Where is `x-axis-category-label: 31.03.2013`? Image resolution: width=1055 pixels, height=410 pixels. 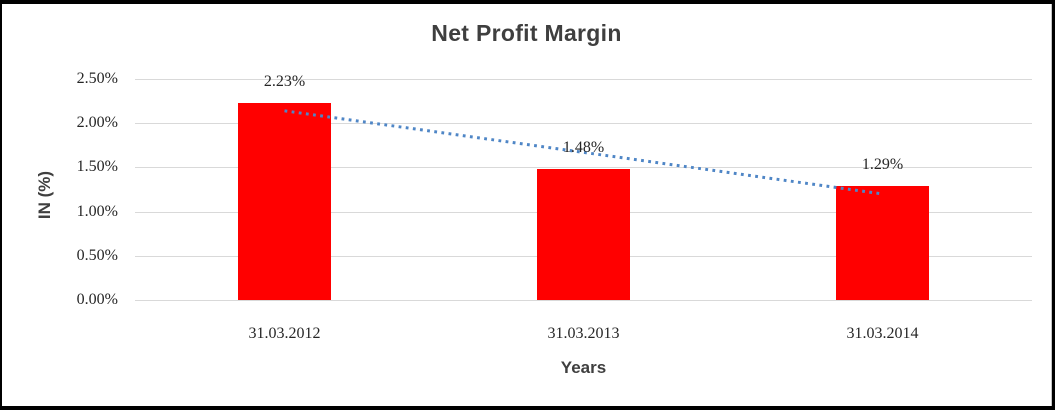 x-axis-category-label: 31.03.2013 is located at coordinates (583, 333).